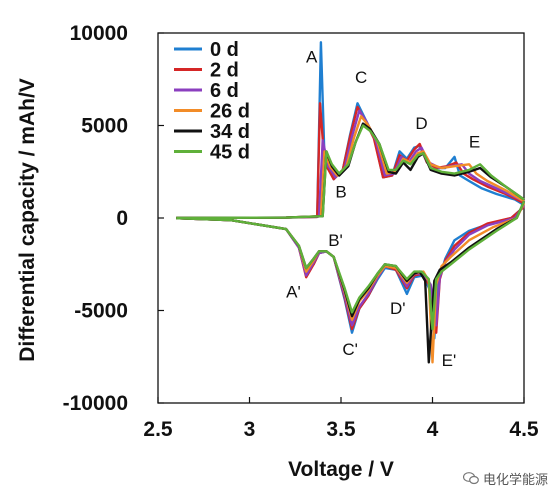 The image size is (554, 496). Describe the element at coordinates (95, 403) in the screenshot. I see `y-tick-label: -10000` at that location.